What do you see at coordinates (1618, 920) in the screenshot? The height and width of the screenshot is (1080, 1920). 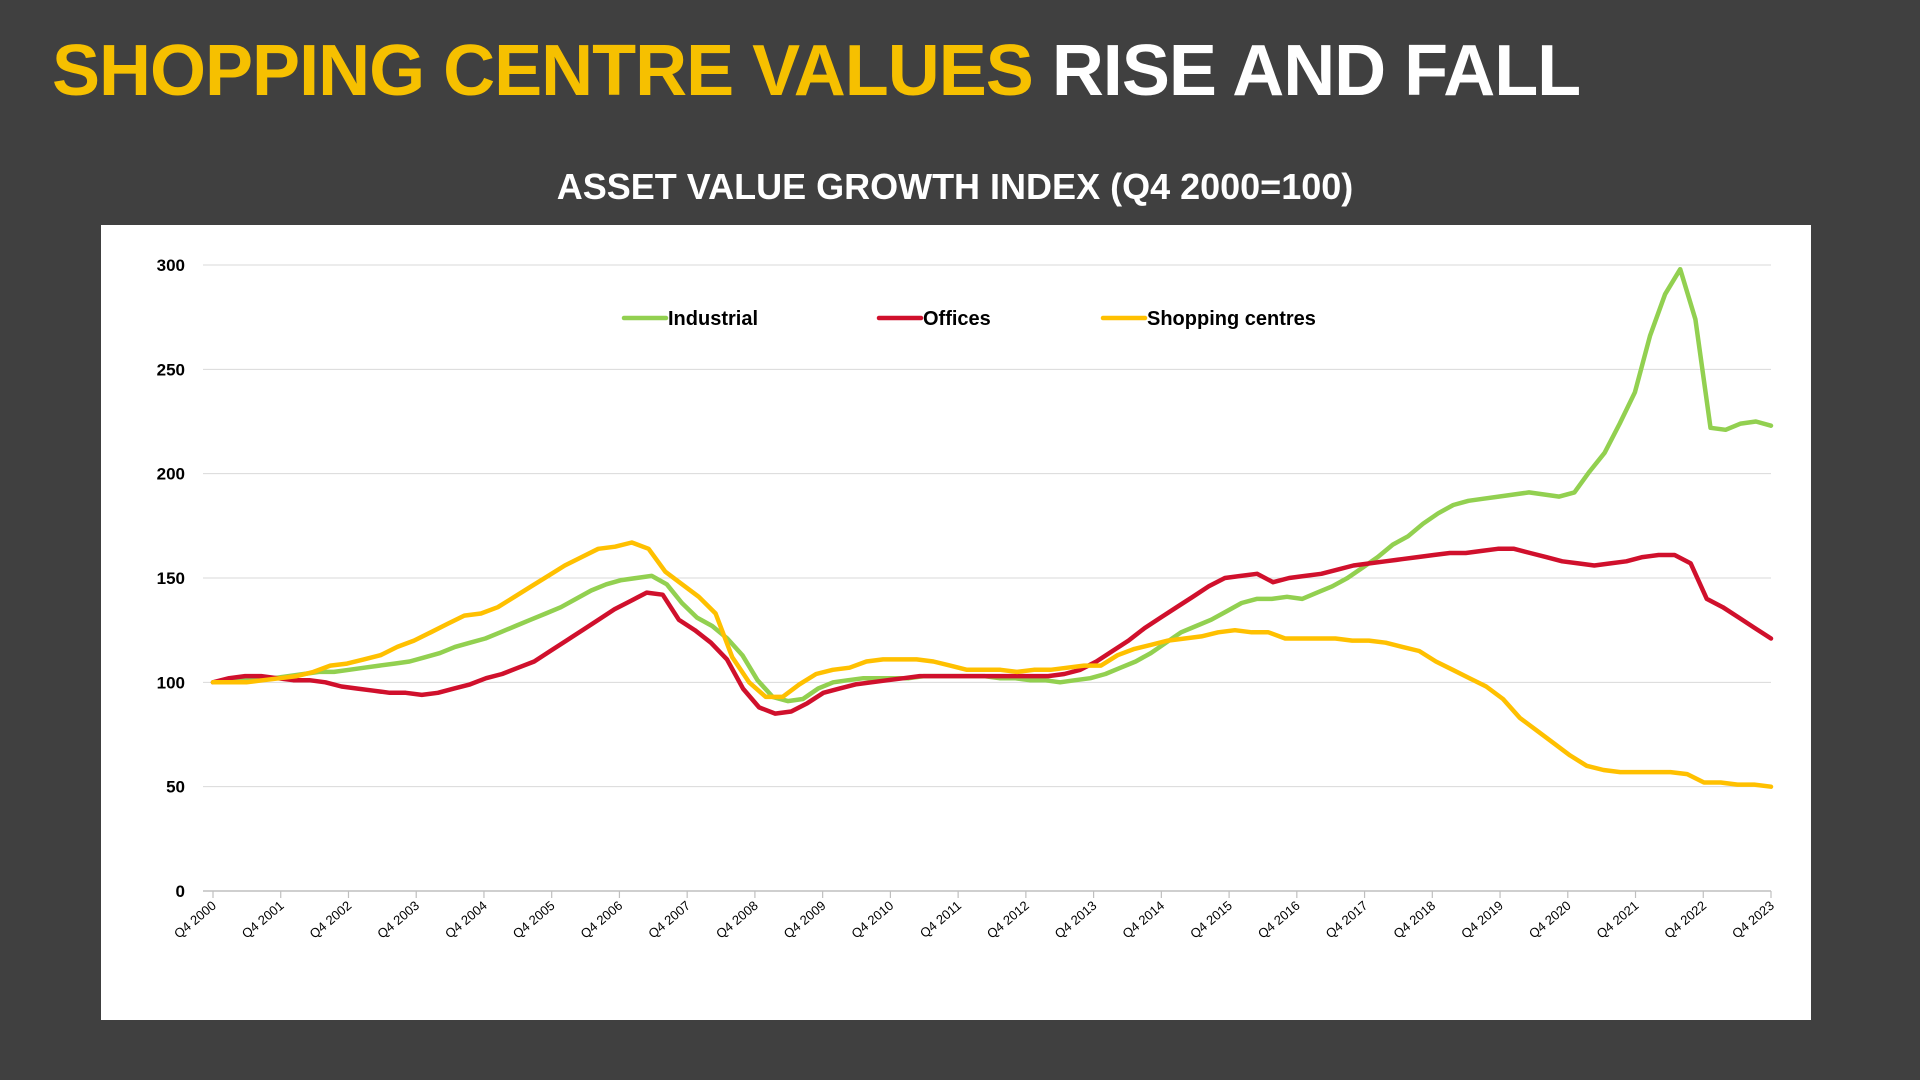 I see `x-tick-label: Q4 2021` at bounding box center [1618, 920].